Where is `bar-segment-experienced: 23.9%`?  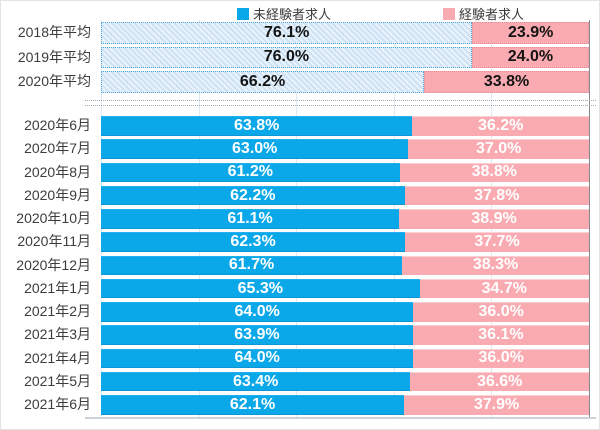 bar-segment-experienced: 23.9% is located at coordinates (530, 33).